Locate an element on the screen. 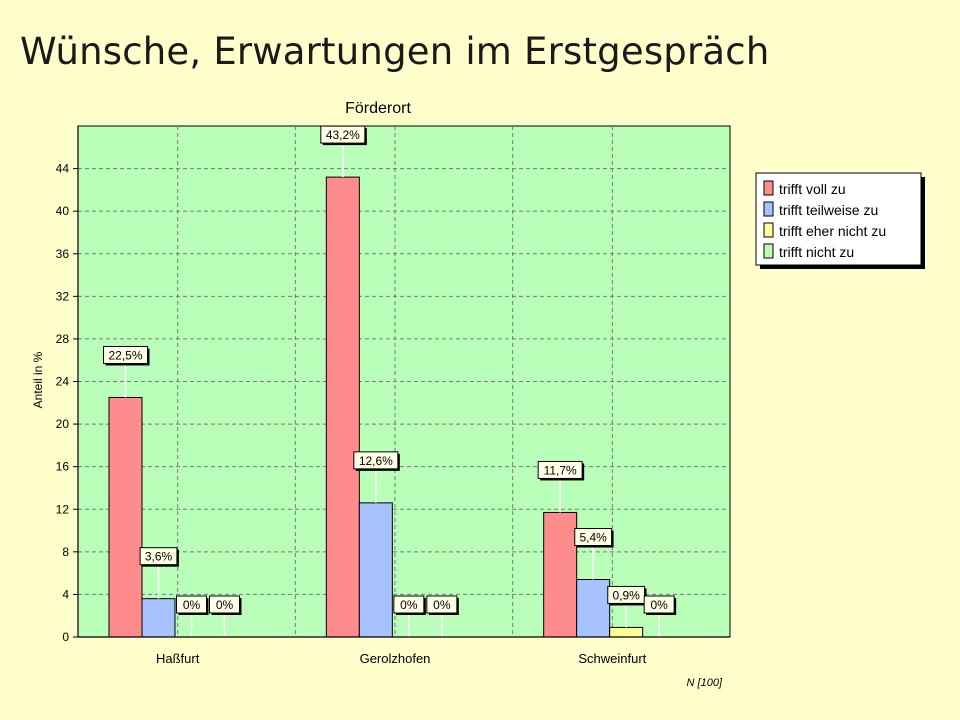 The image size is (960, 720). data-label: 3,6% is located at coordinates (159, 557).